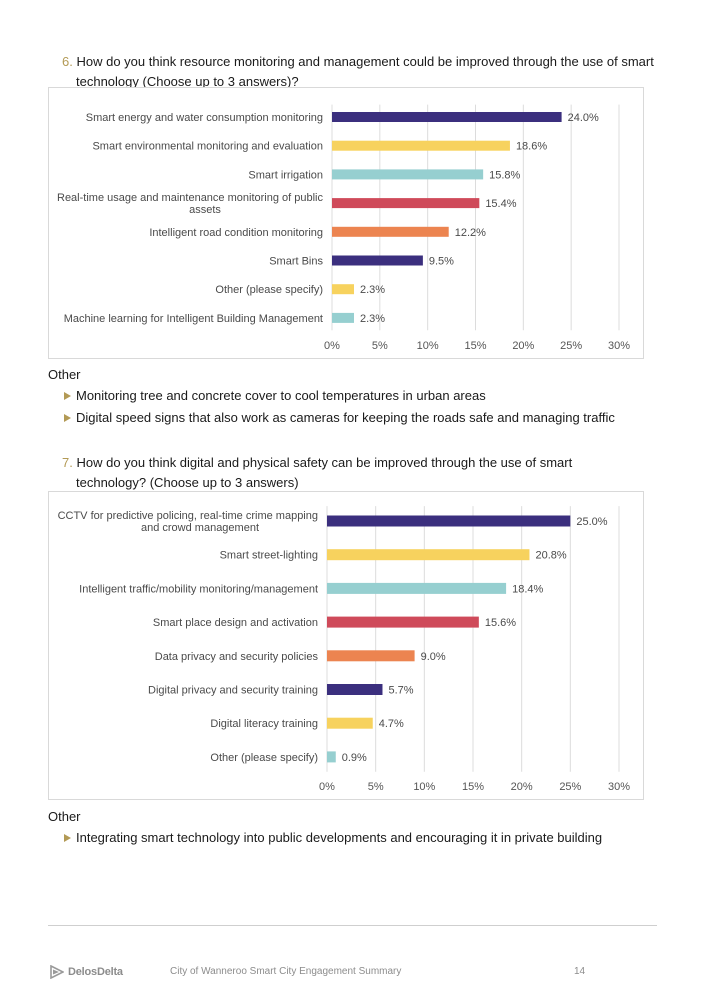 The height and width of the screenshot is (1005, 705). What do you see at coordinates (583, 118) in the screenshot?
I see `data-label: 24.0%` at bounding box center [583, 118].